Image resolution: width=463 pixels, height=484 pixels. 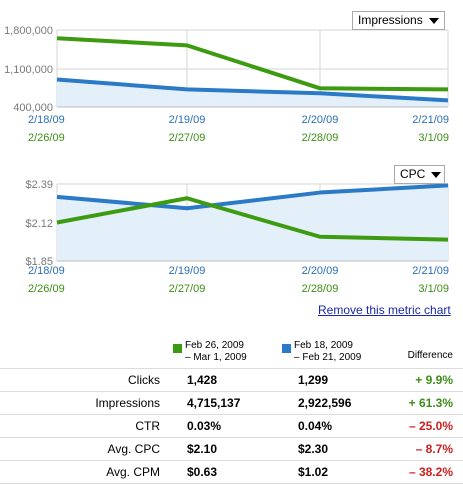 What do you see at coordinates (430, 403) in the screenshot?
I see `difference-value: + 61.3%` at bounding box center [430, 403].